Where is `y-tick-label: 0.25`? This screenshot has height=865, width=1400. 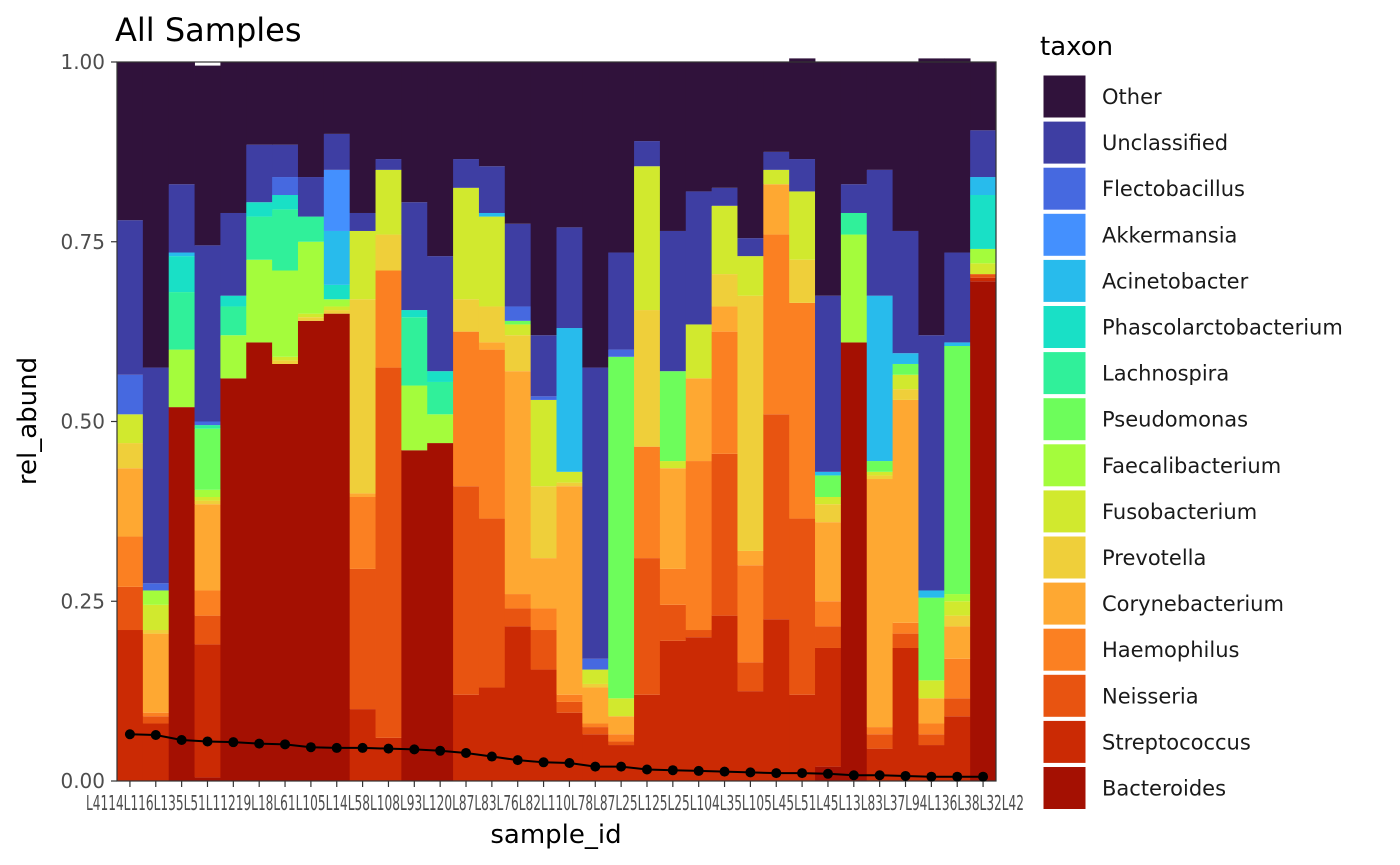
y-tick-label: 0.25 is located at coordinates (82, 601).